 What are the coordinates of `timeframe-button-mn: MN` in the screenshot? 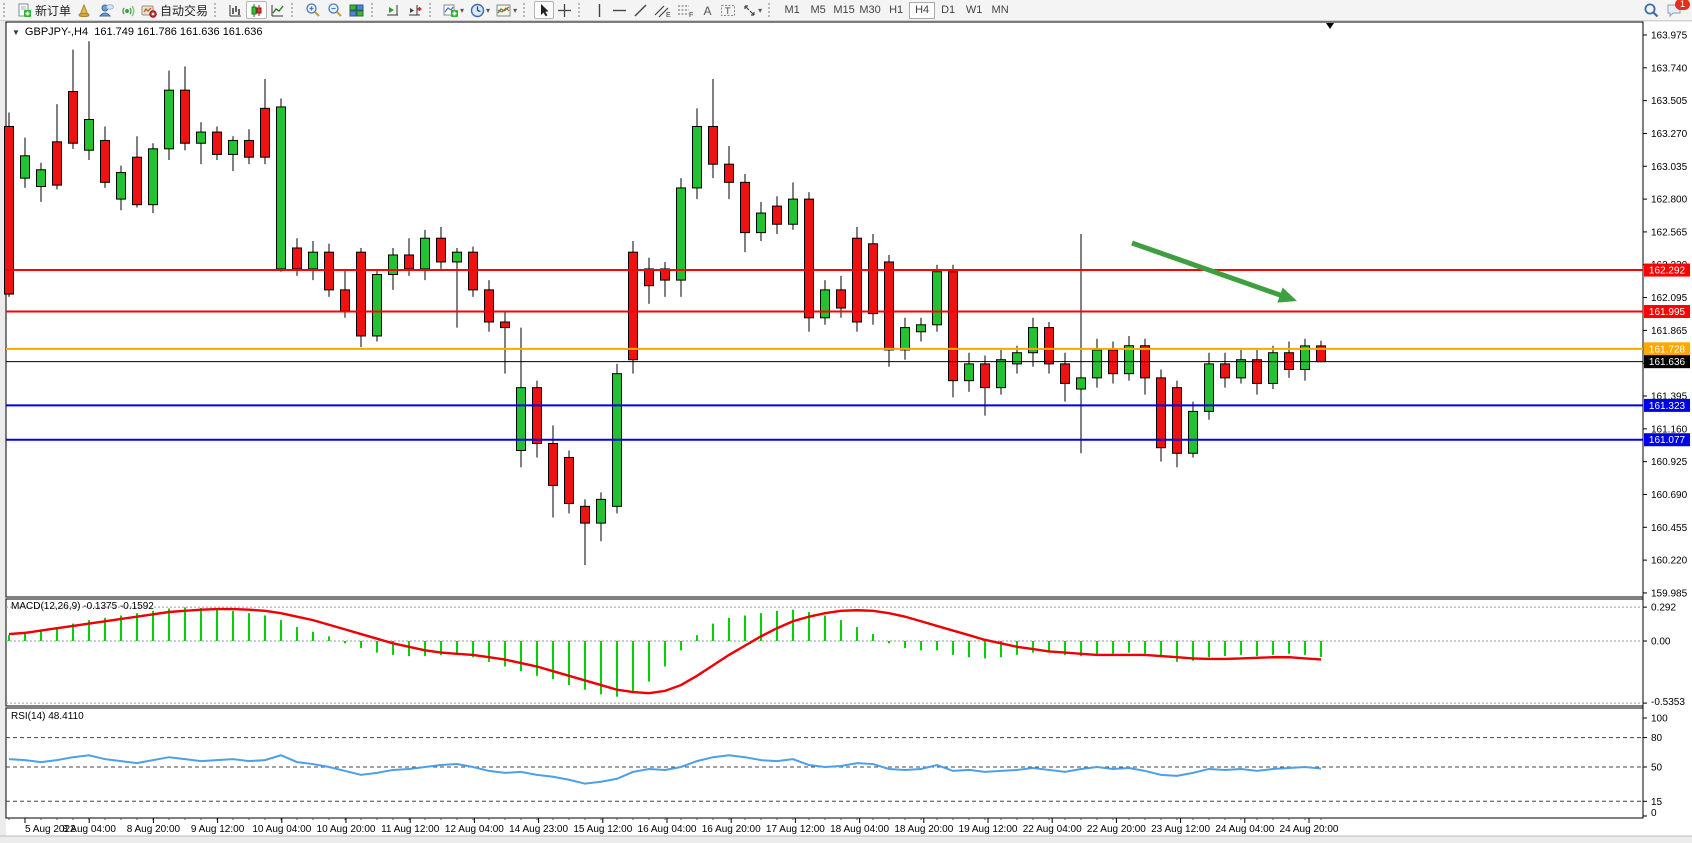 It's located at (1000, 10).